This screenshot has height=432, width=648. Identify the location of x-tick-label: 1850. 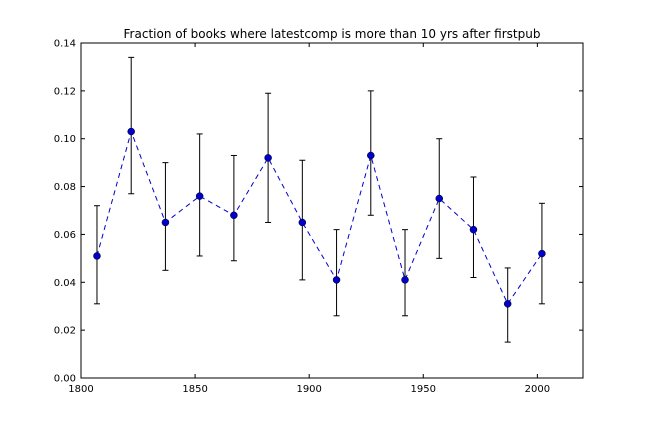
(194, 389).